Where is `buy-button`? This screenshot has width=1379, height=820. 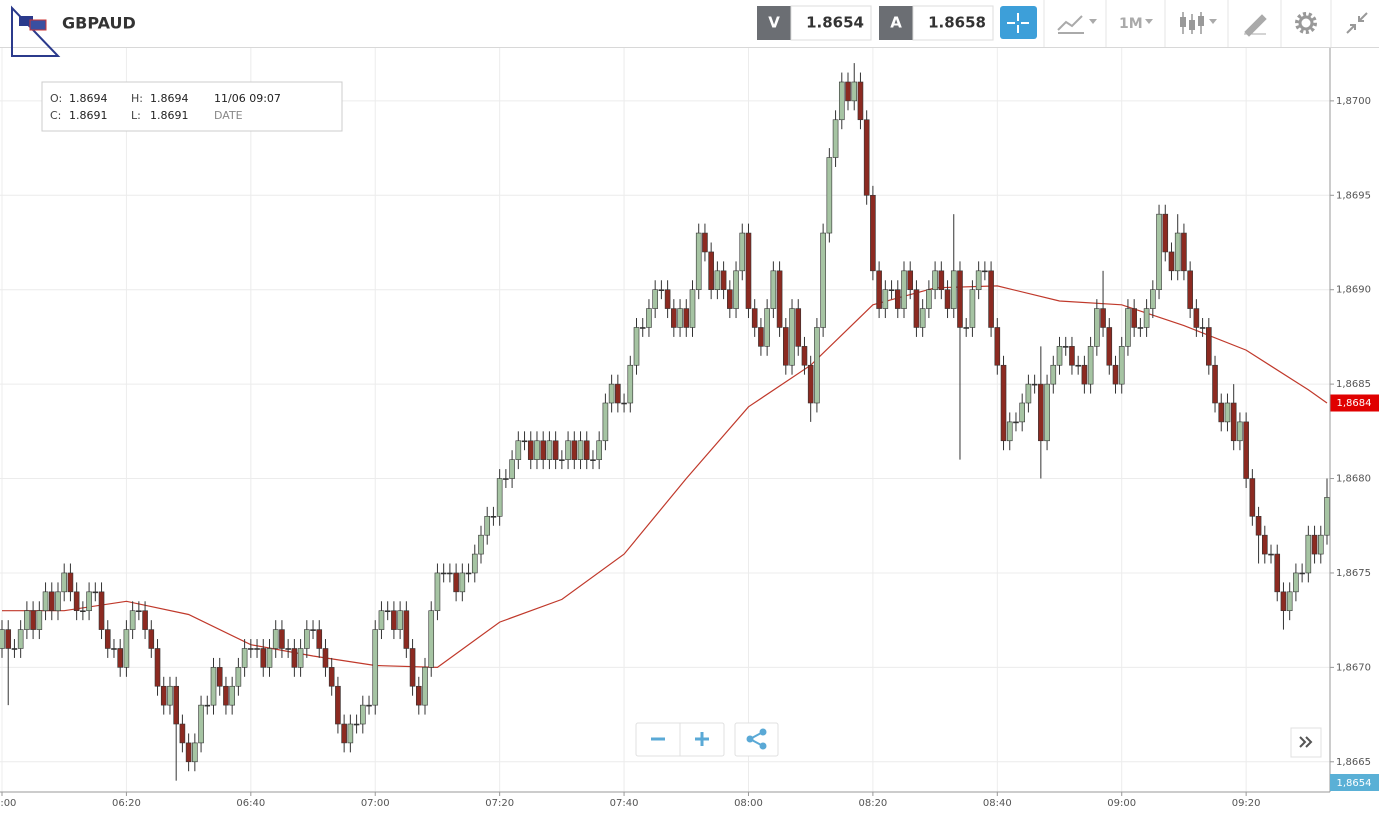
buy-button is located at coordinates (896, 23).